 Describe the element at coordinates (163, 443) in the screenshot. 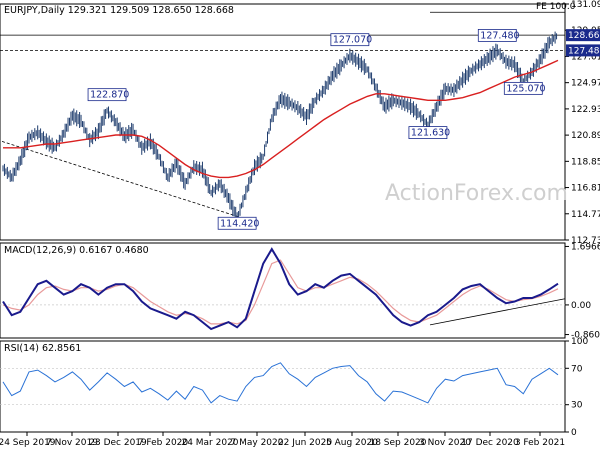

I see `x-tick-label: 7 Feb 2020` at that location.